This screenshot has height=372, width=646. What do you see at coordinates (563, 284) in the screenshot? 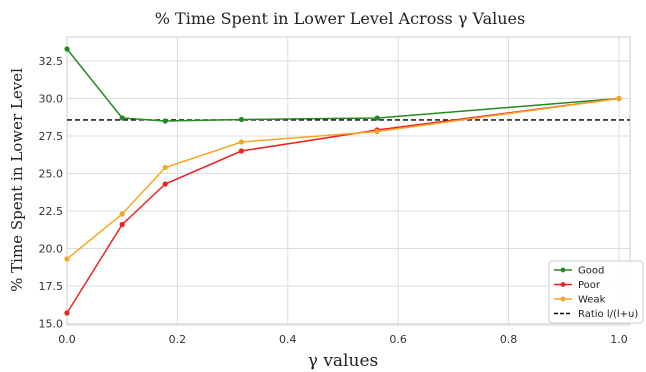
I see `legend-marker-poor` at bounding box center [563, 284].